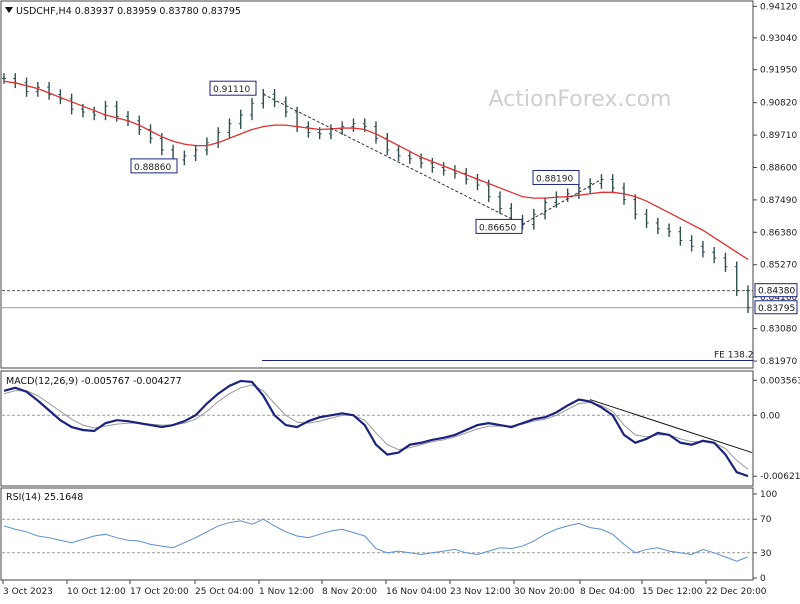  What do you see at coordinates (778, 362) in the screenshot?
I see `price-axis-label: 0.81970` at bounding box center [778, 362].